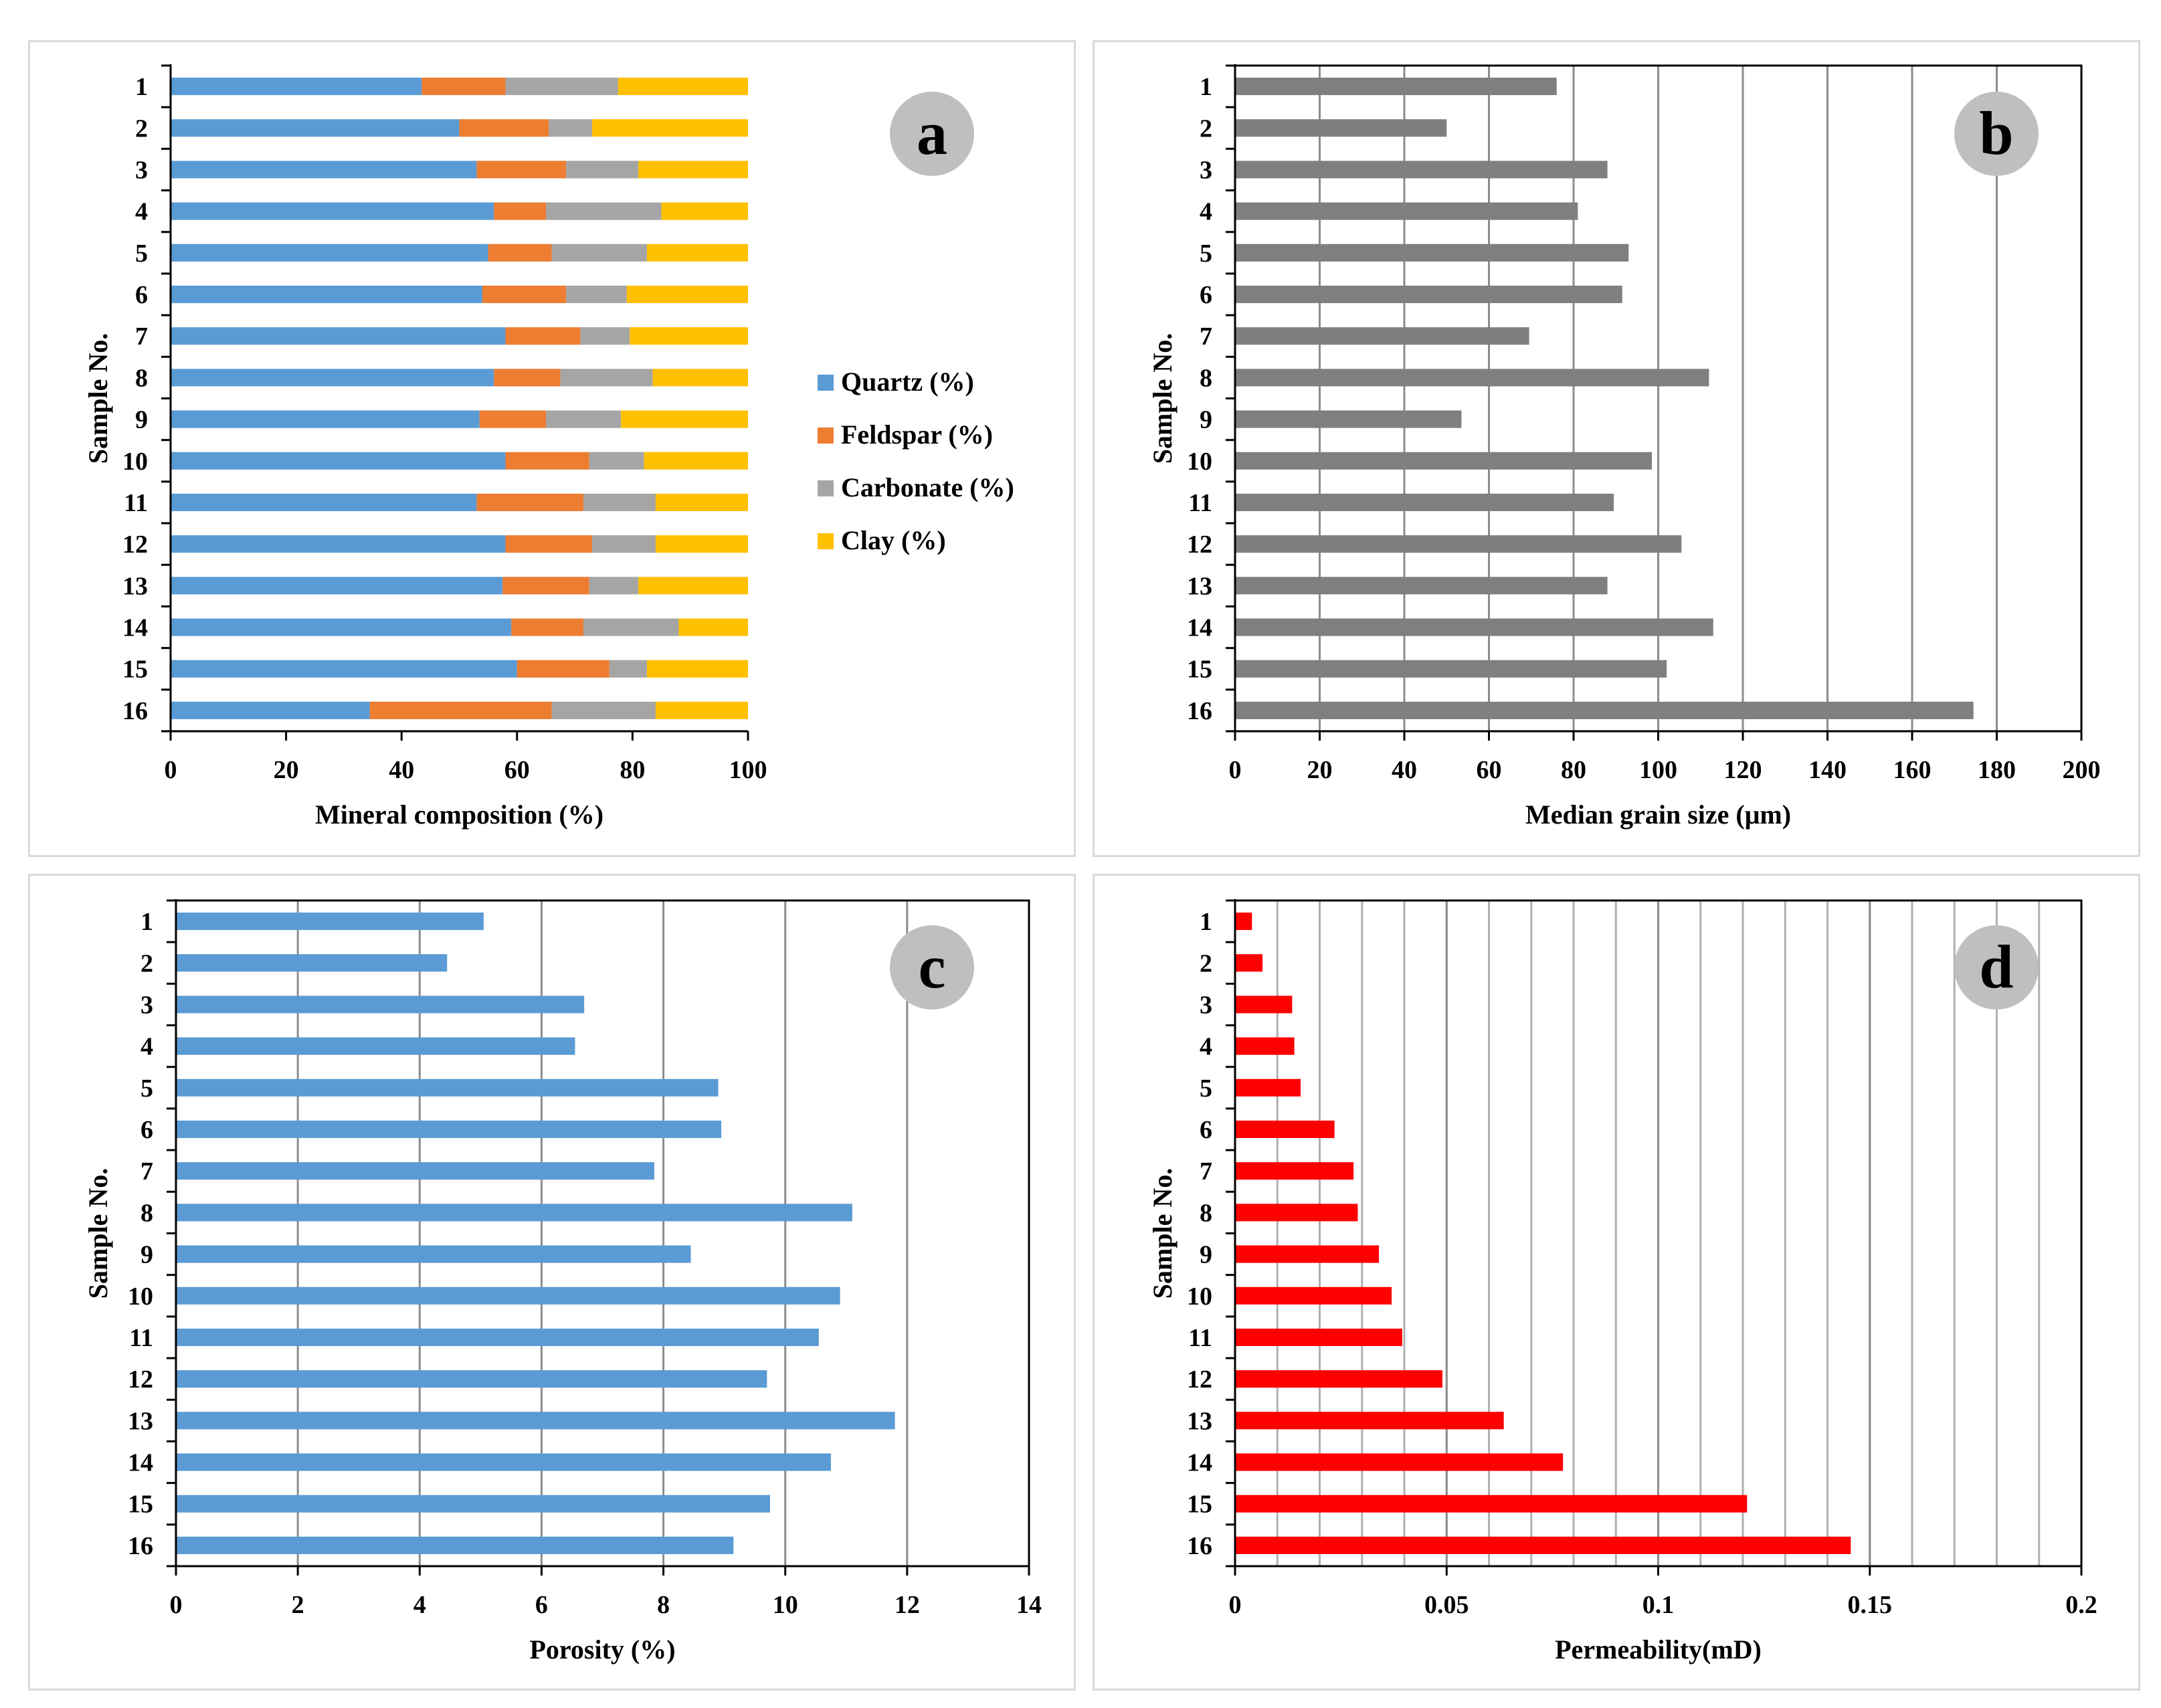 The height and width of the screenshot is (1708, 2161). What do you see at coordinates (135, 711) in the screenshot?
I see `y-tick-label: 16` at bounding box center [135, 711].